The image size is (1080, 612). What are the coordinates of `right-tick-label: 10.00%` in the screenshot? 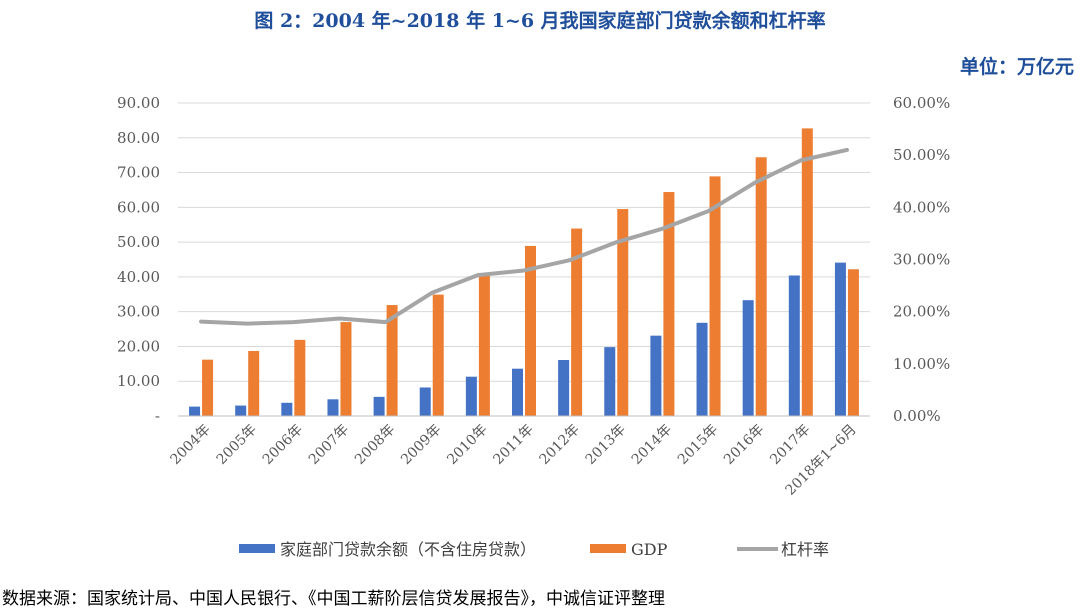 It's located at (921, 364).